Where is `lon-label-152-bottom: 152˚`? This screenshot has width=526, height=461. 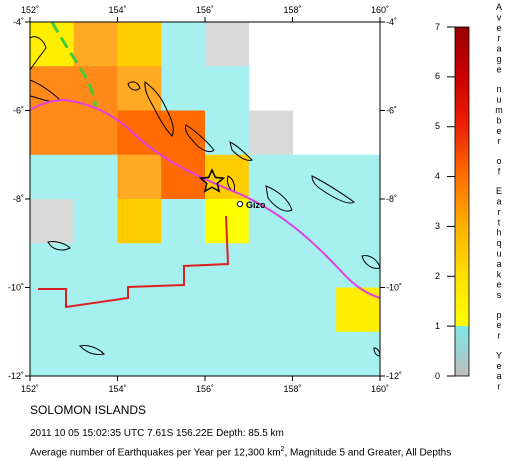
lon-label-152-bottom: 152˚ is located at coordinates (30, 389).